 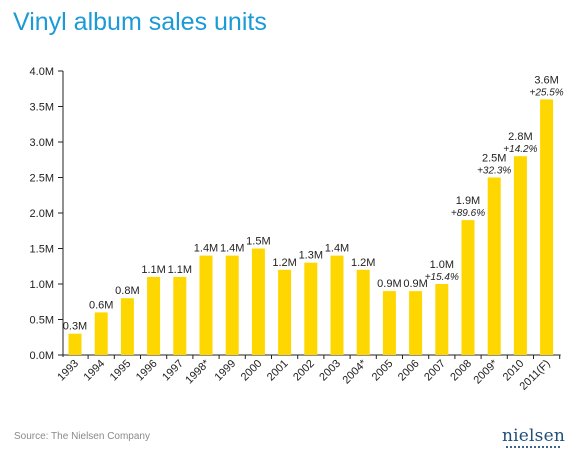 What do you see at coordinates (534, 436) in the screenshot?
I see `nielsen-logo: nielsen` at bounding box center [534, 436].